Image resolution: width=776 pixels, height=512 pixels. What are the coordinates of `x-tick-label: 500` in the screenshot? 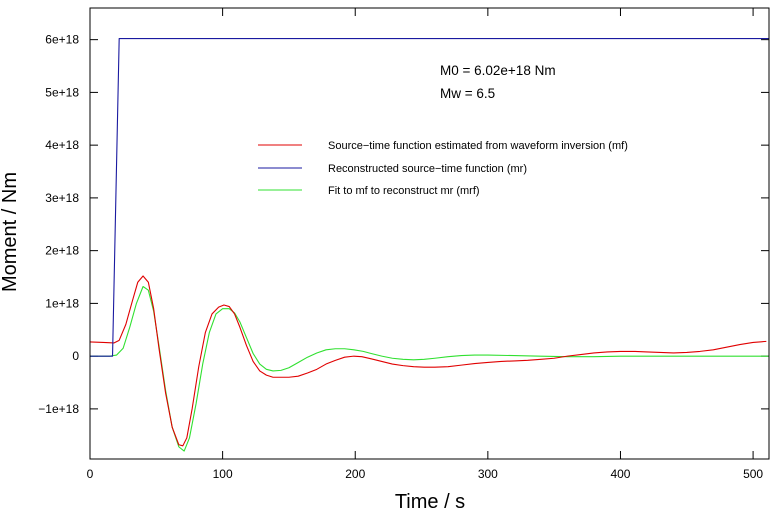 It's located at (753, 474).